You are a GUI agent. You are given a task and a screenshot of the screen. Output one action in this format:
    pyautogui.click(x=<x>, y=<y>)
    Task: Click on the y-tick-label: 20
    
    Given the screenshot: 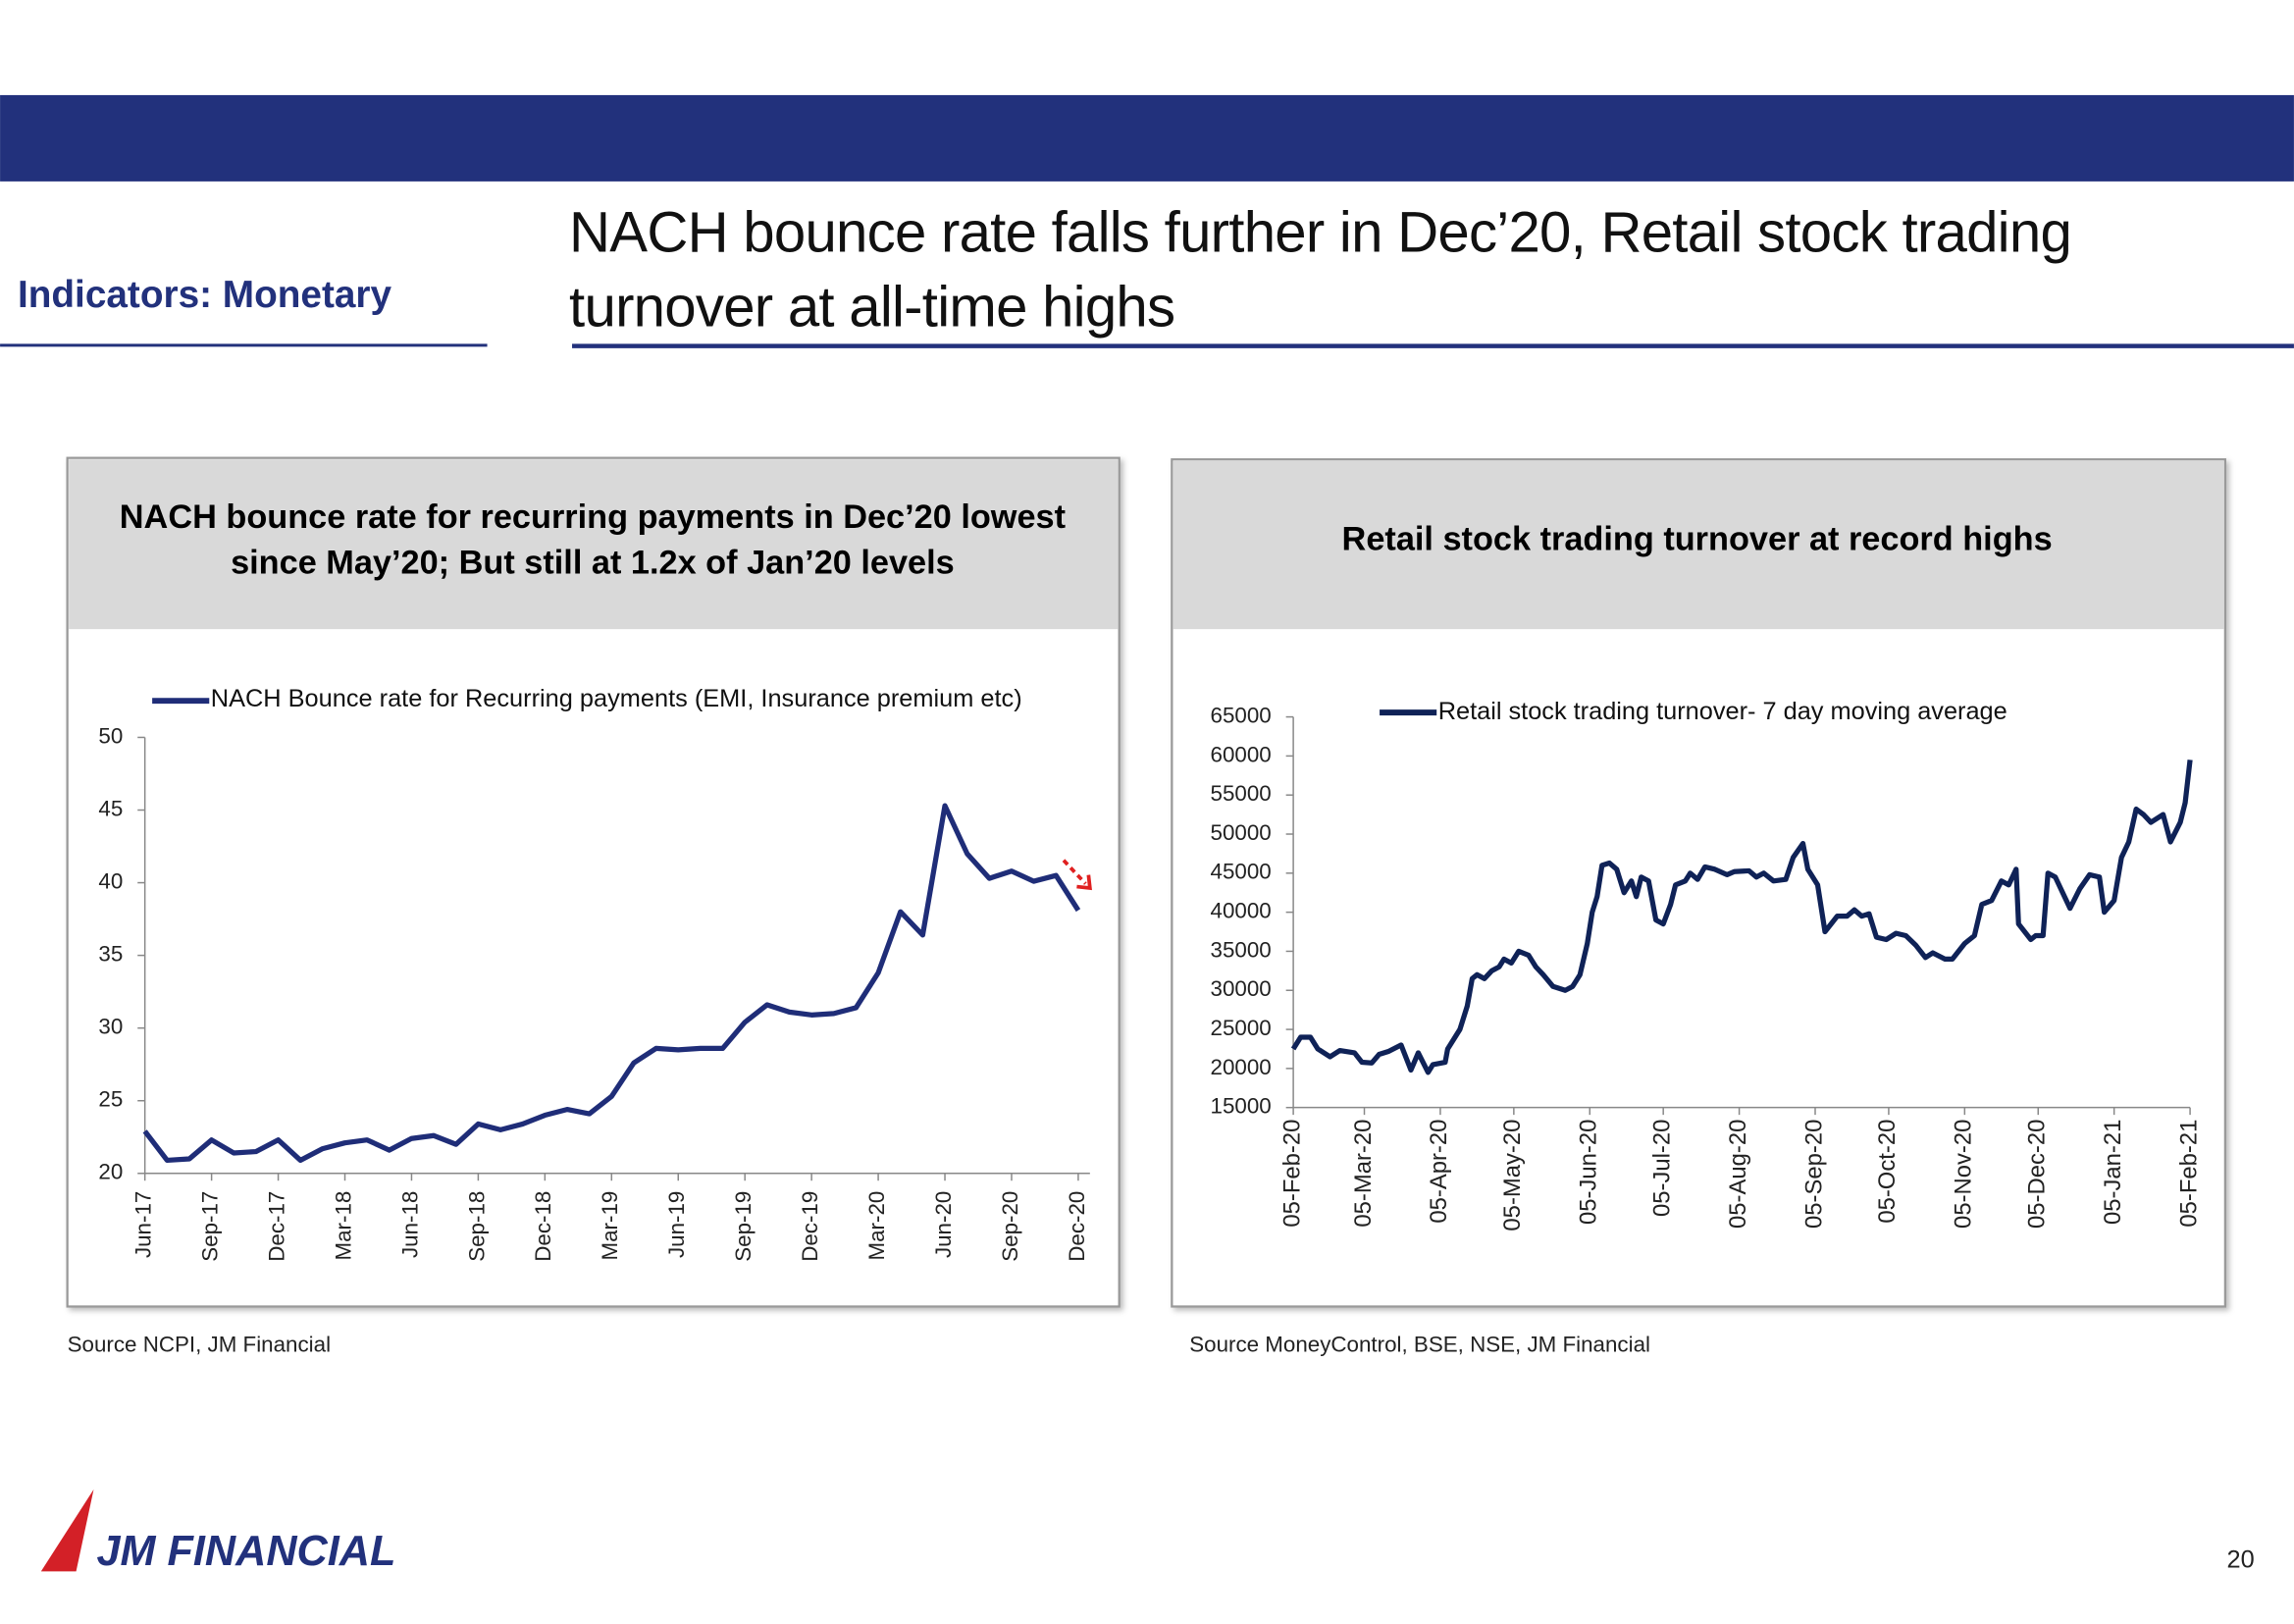 What is the action you would take?
    pyautogui.click(x=110, y=1172)
    